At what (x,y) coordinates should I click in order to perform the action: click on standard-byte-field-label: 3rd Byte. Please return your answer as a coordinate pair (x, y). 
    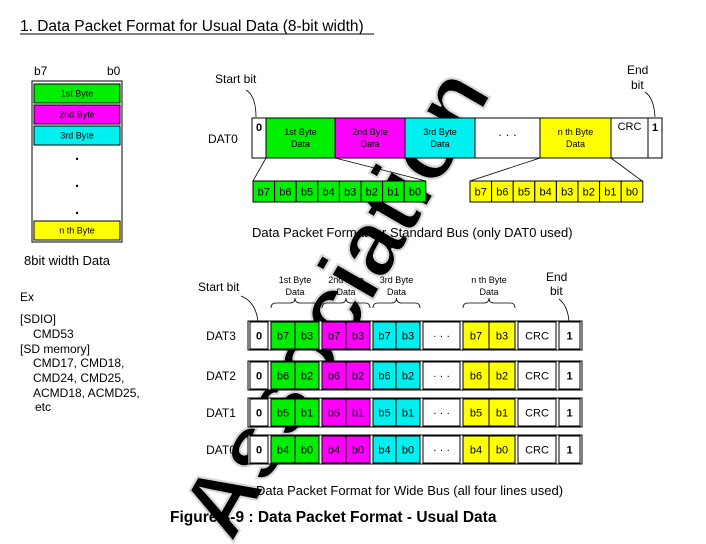
    Looking at the image, I should click on (440, 132).